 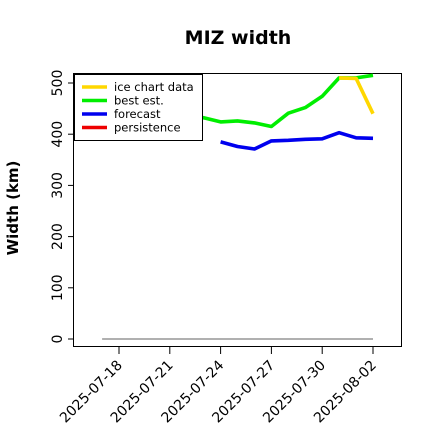 I want to click on legend-label: best est., so click(x=139, y=101).